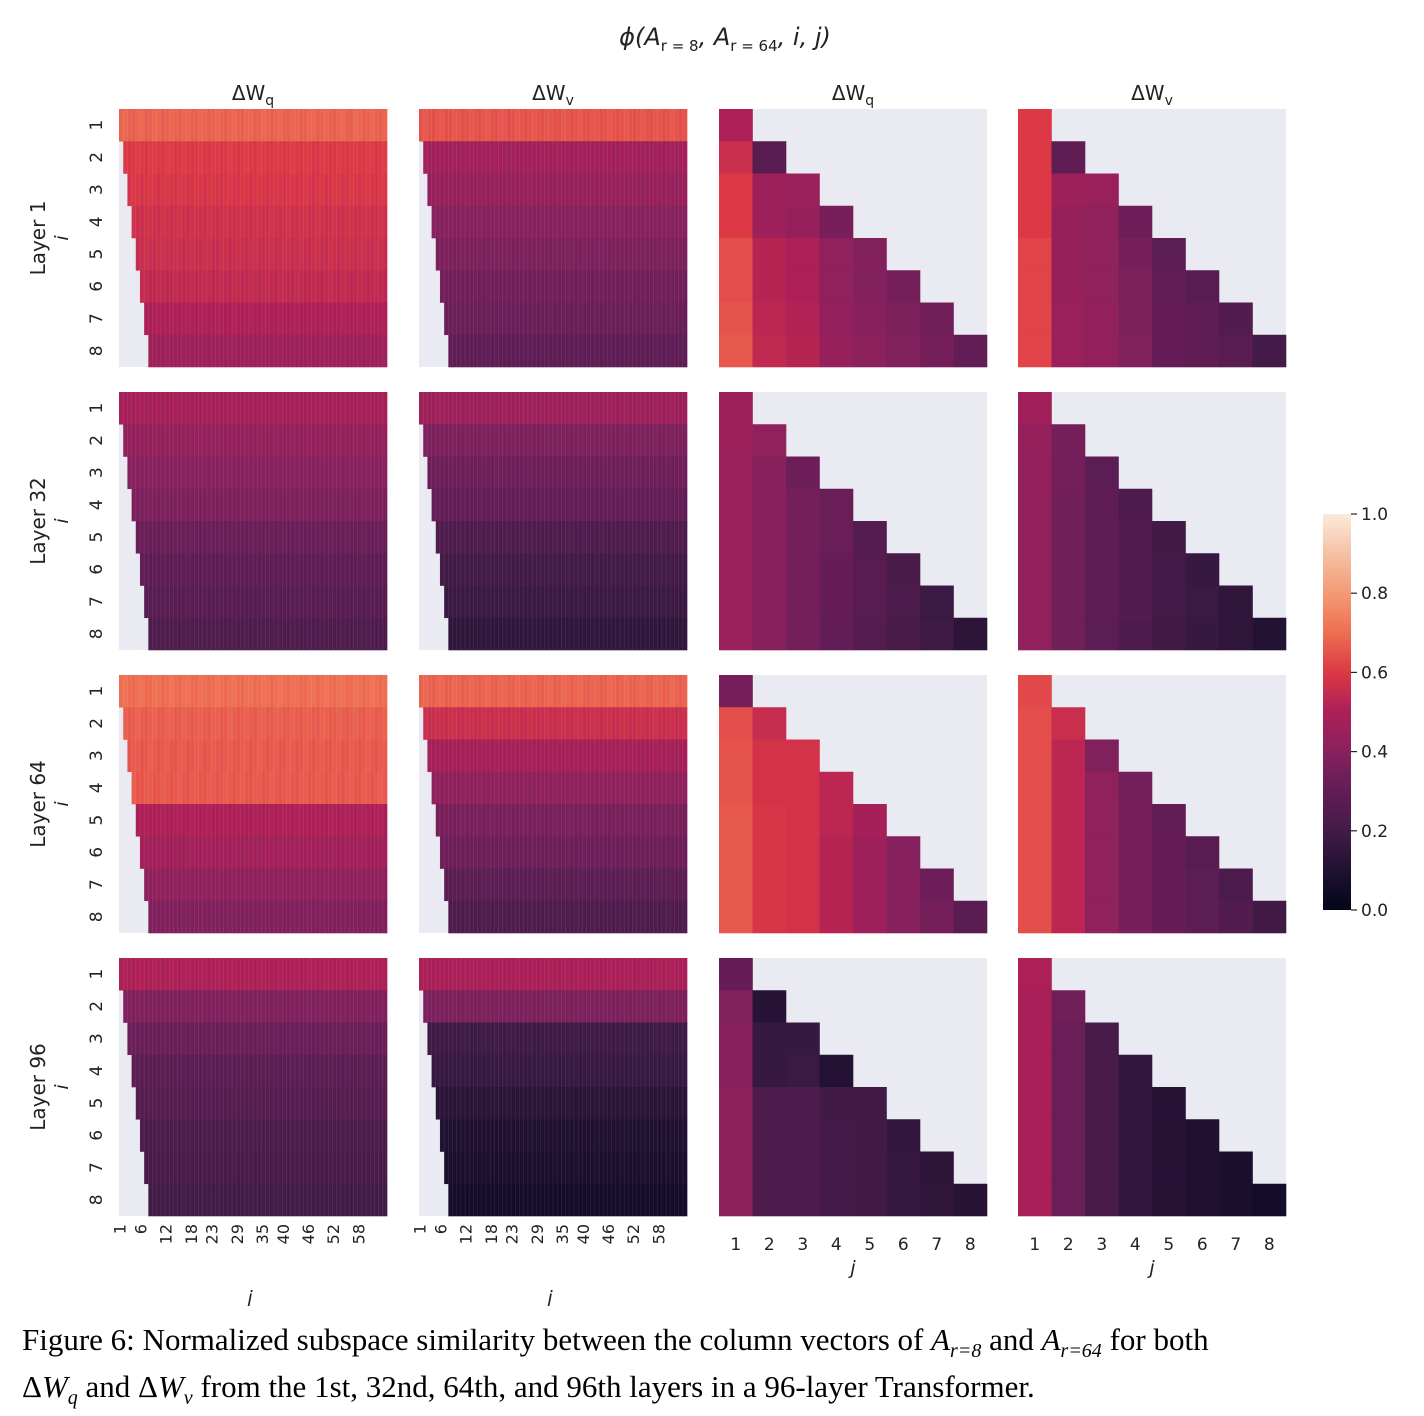 The height and width of the screenshot is (1416, 1424). What do you see at coordinates (262, 1234) in the screenshot?
I see `x-tick-label: 35` at bounding box center [262, 1234].